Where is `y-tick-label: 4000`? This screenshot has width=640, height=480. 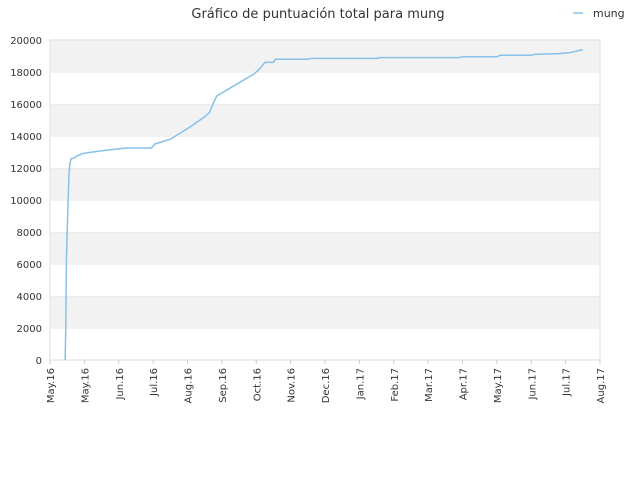
y-tick-label: 4000 is located at coordinates (29, 297).